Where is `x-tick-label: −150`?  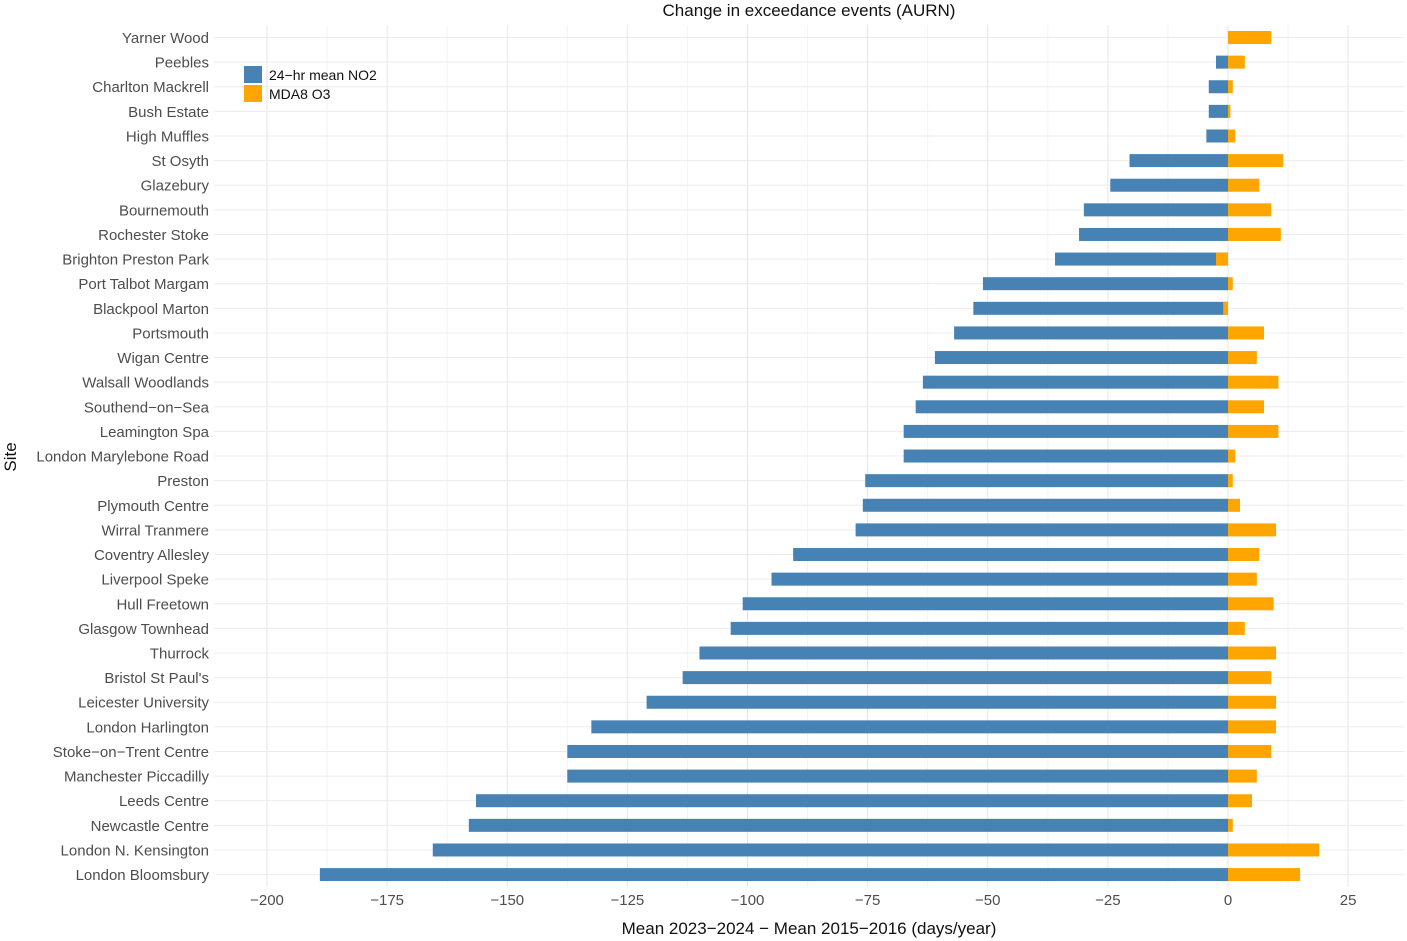 x-tick-label: −150 is located at coordinates (507, 900).